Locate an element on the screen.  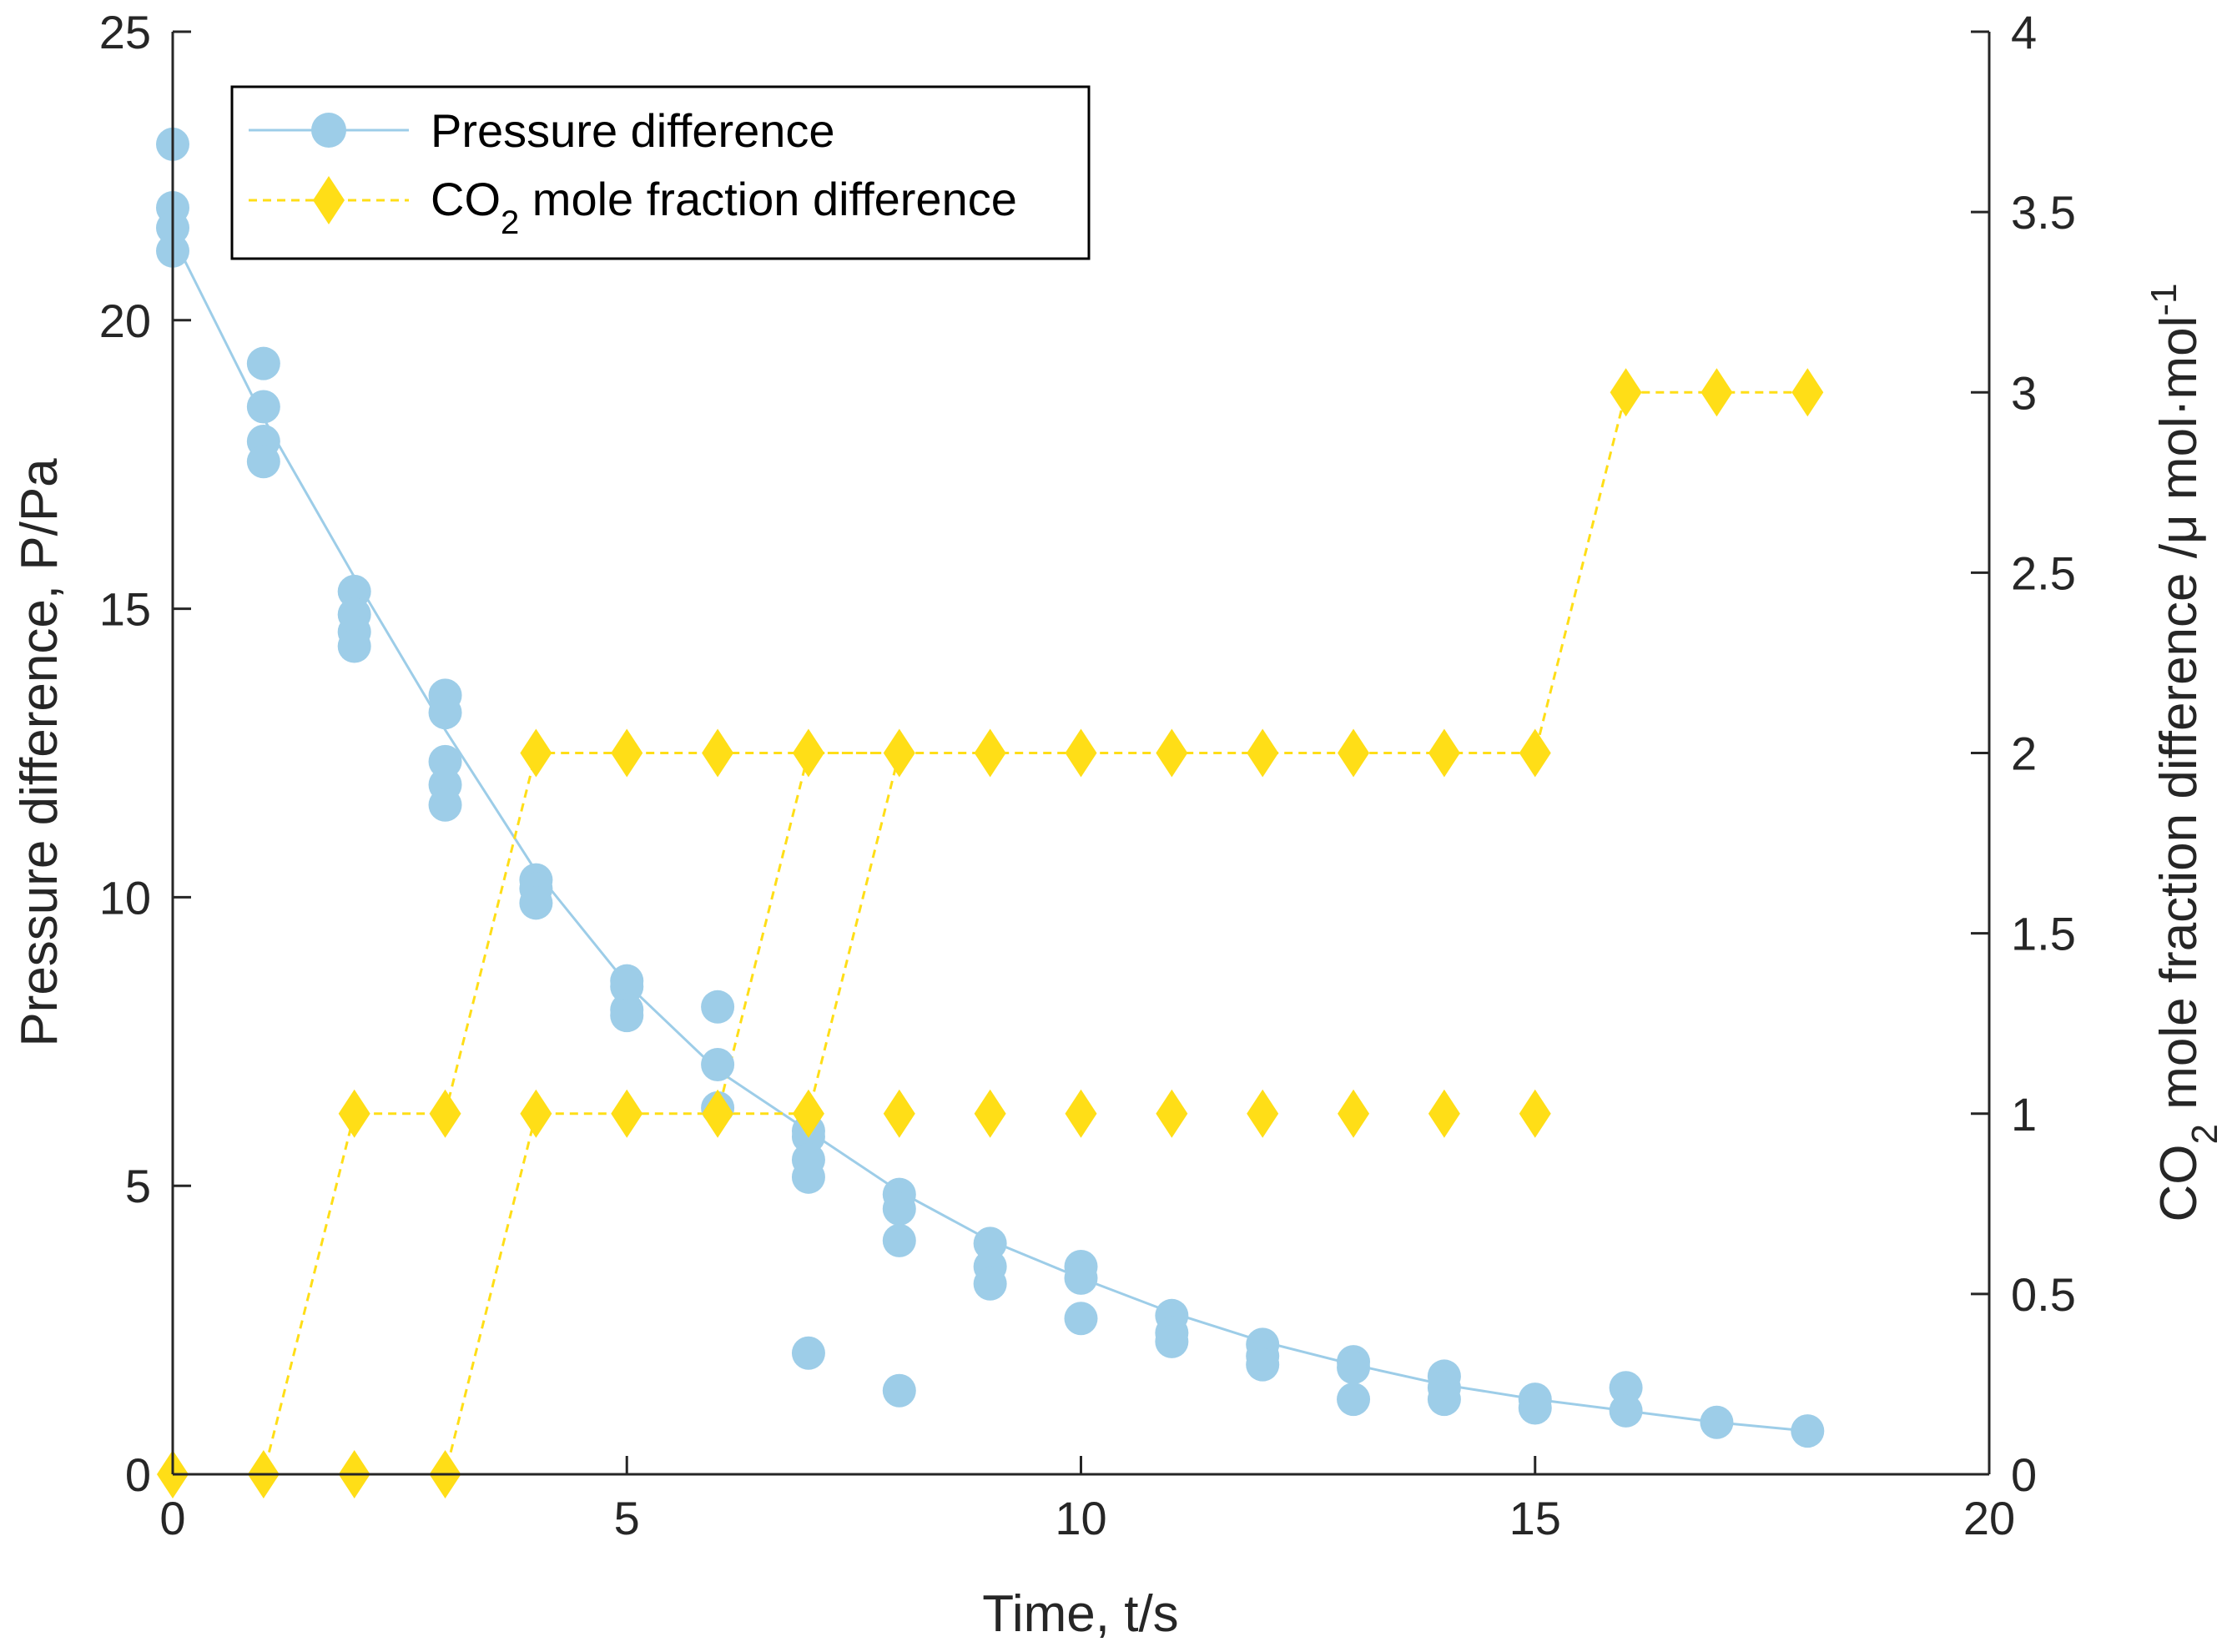
y2-tick-label: 0.5 is located at coordinates (2044, 1295).